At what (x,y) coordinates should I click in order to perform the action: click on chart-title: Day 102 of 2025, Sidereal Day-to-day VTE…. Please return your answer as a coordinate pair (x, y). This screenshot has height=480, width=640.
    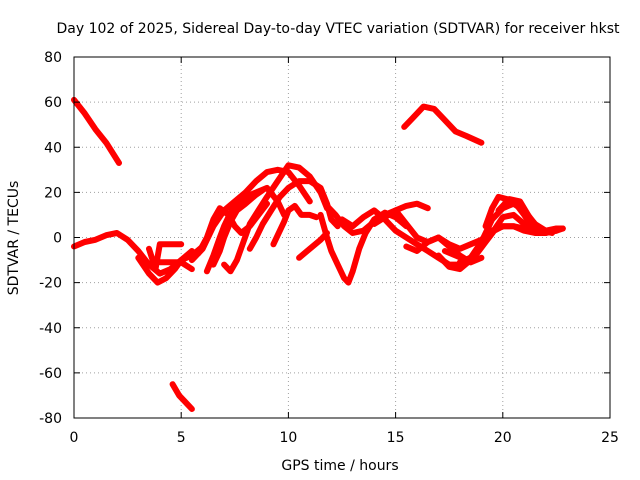
    Looking at the image, I should click on (338, 29).